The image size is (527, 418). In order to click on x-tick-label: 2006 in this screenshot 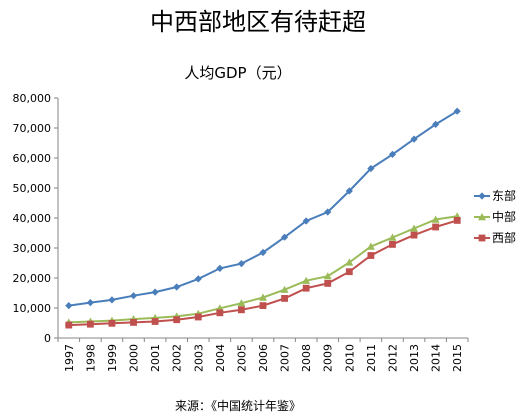, I will do `click(263, 358)`.